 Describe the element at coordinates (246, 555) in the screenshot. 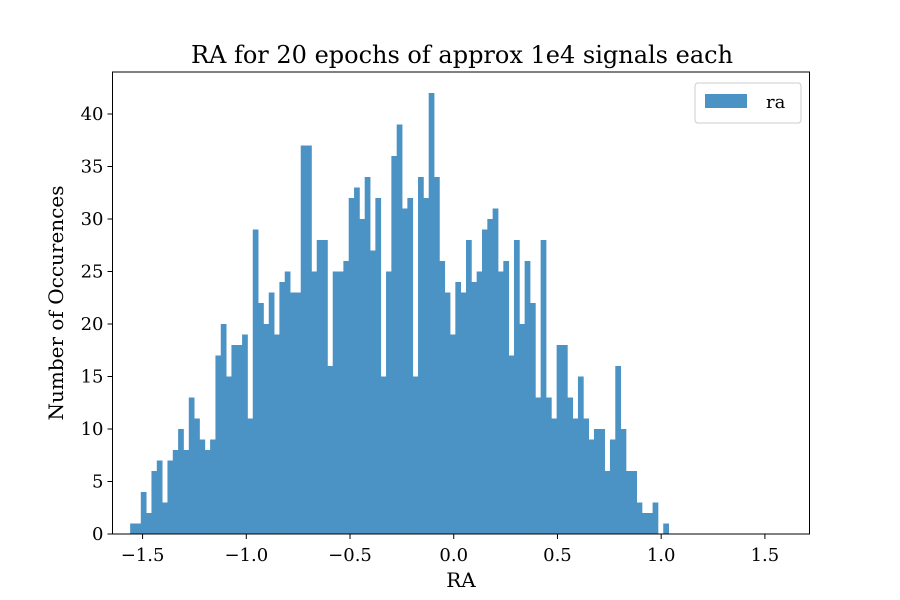

I see `x-tick-label: −1.0` at that location.